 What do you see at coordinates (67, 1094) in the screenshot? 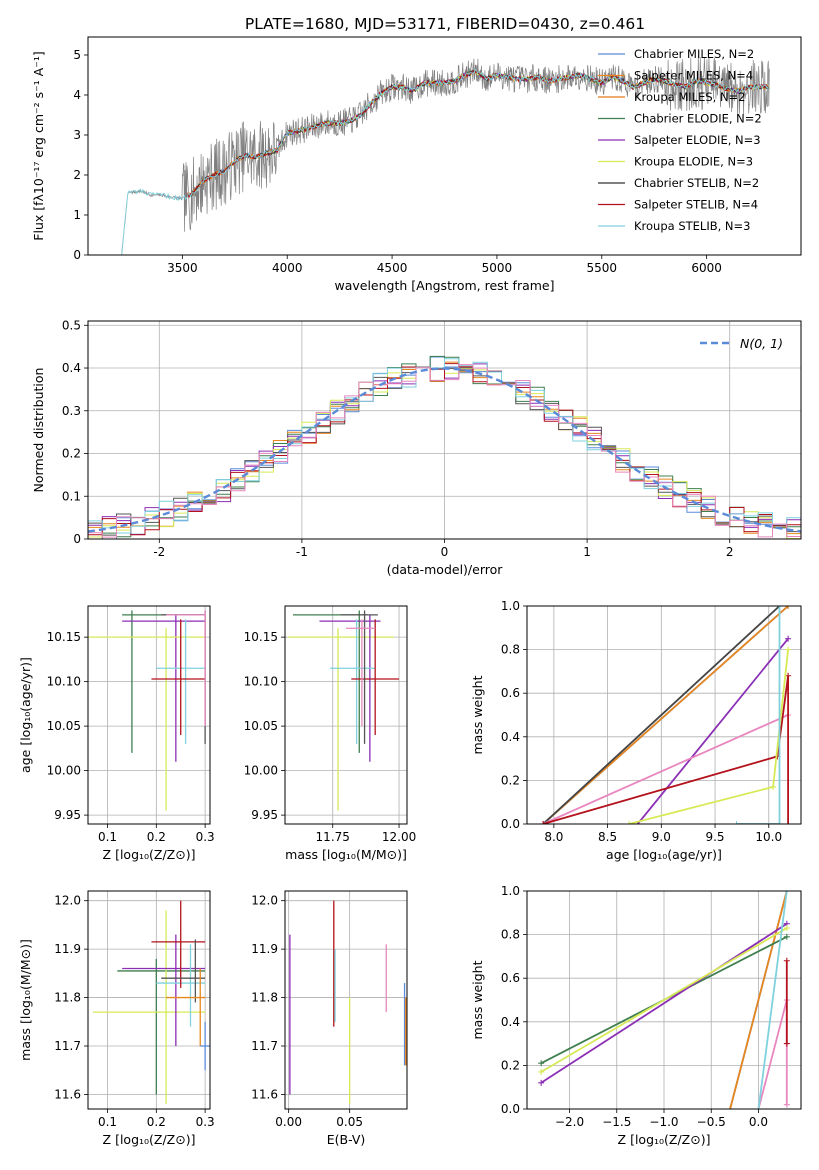
I see `y-tick-label: 11.6` at bounding box center [67, 1094].